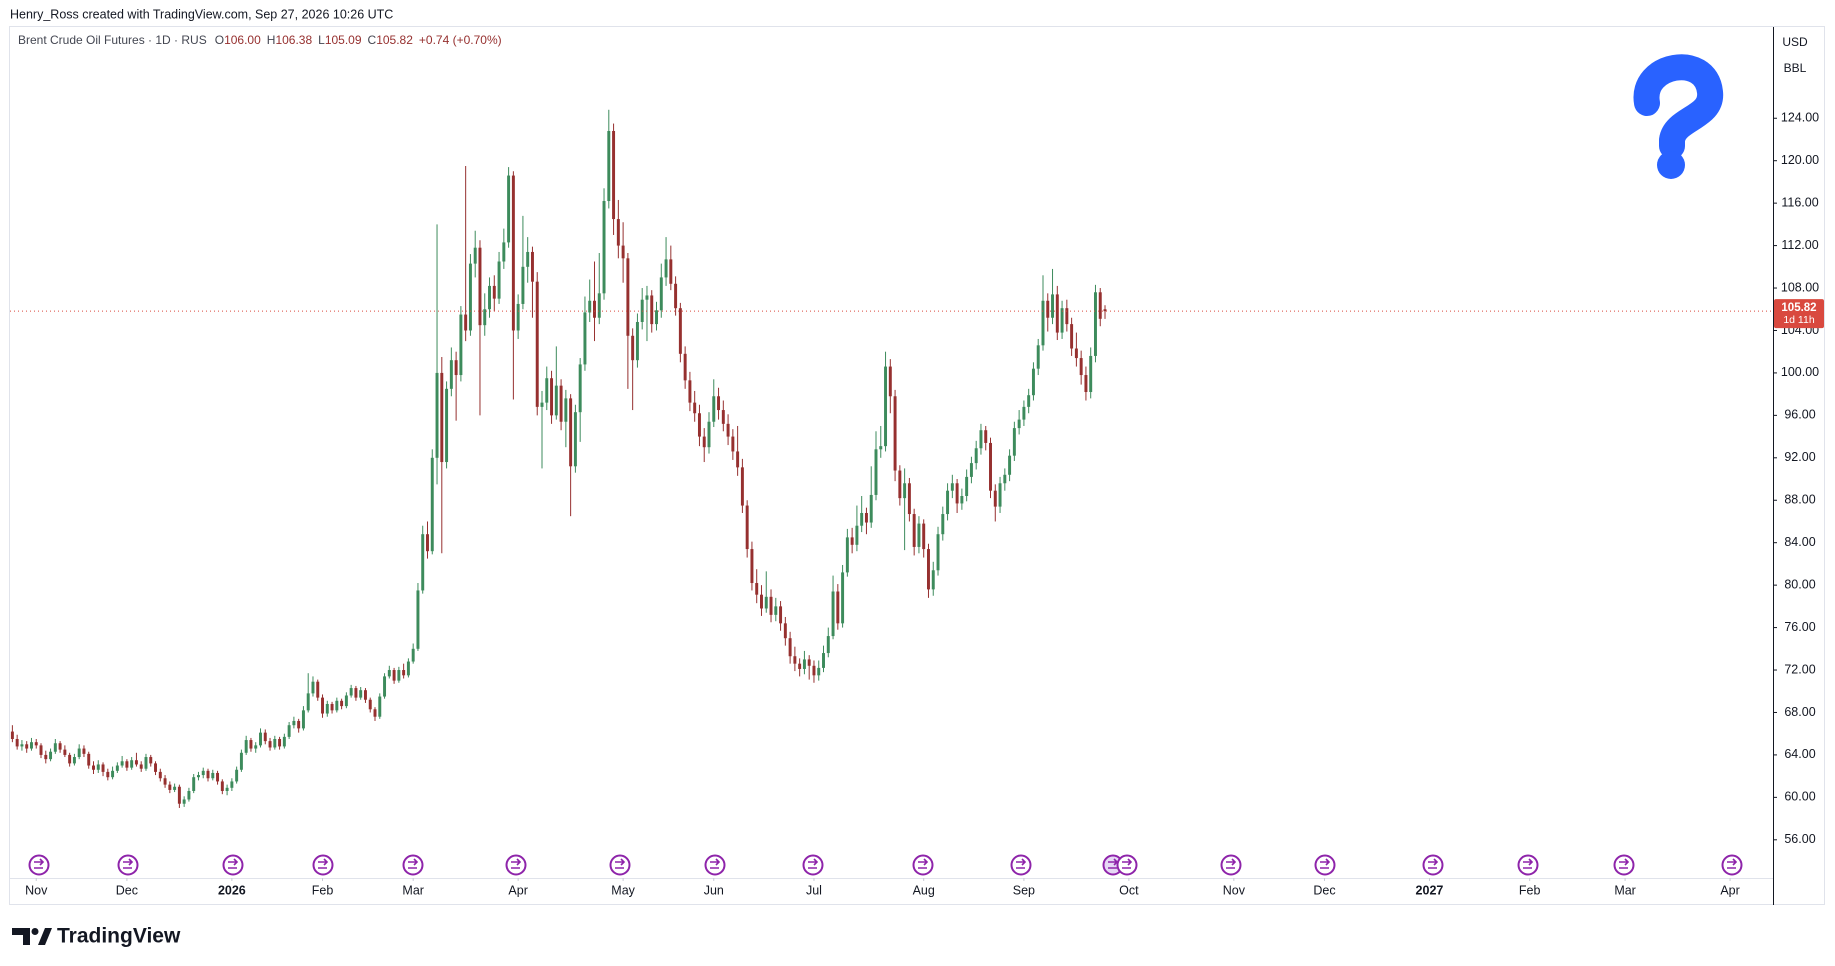  What do you see at coordinates (242, 40) in the screenshot?
I see `ohlc-value: 106.00` at bounding box center [242, 40].